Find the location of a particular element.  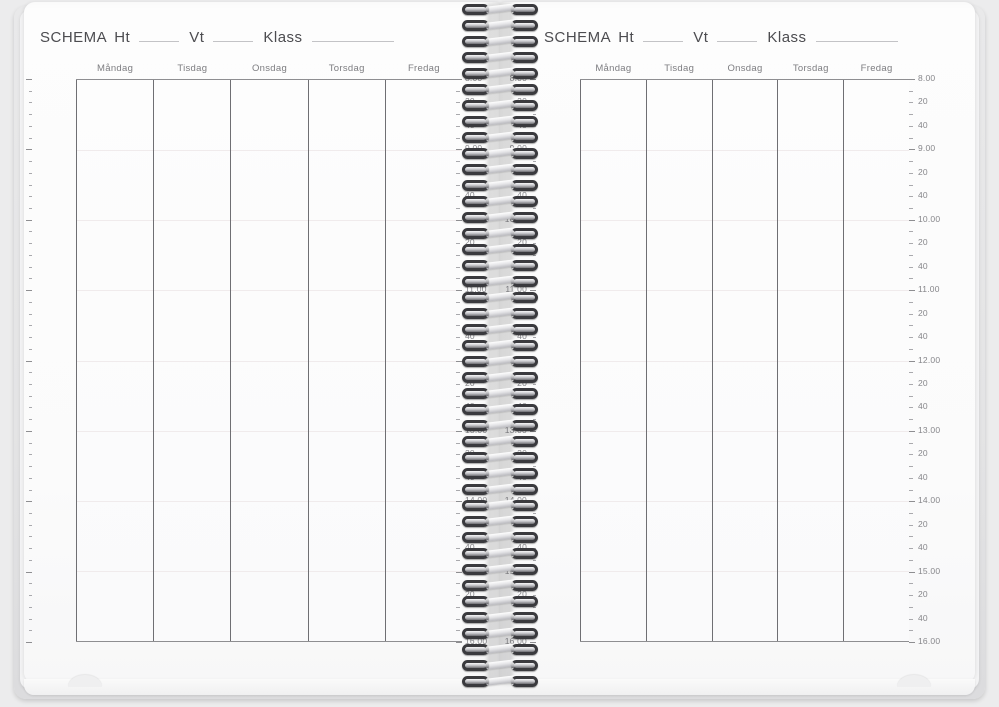

time-label: 8.00 is located at coordinates (518, 78).